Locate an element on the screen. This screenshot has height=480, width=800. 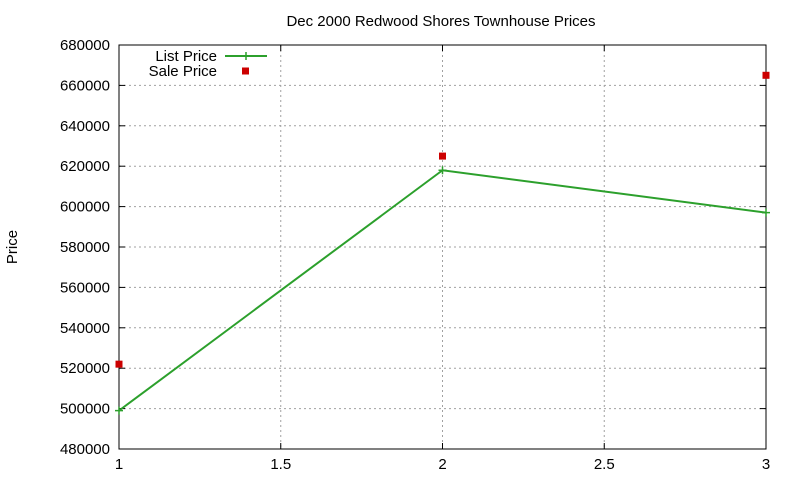
x-tick-label: 2 is located at coordinates (442, 464).